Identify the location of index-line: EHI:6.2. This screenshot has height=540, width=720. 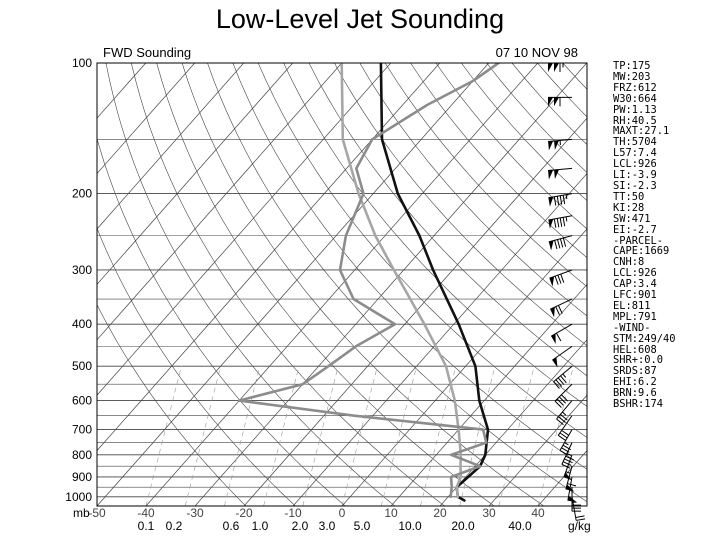
(635, 382).